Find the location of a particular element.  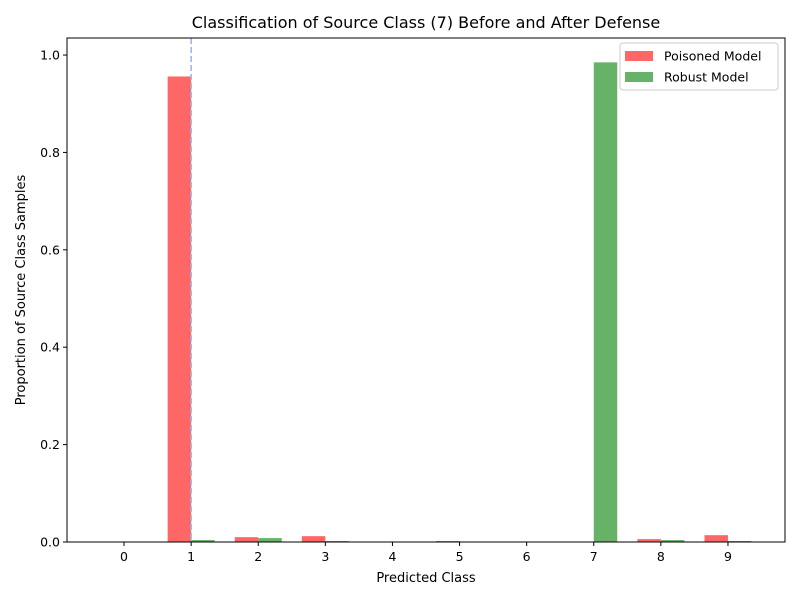

x-tick-label-7: 7 is located at coordinates (594, 556).